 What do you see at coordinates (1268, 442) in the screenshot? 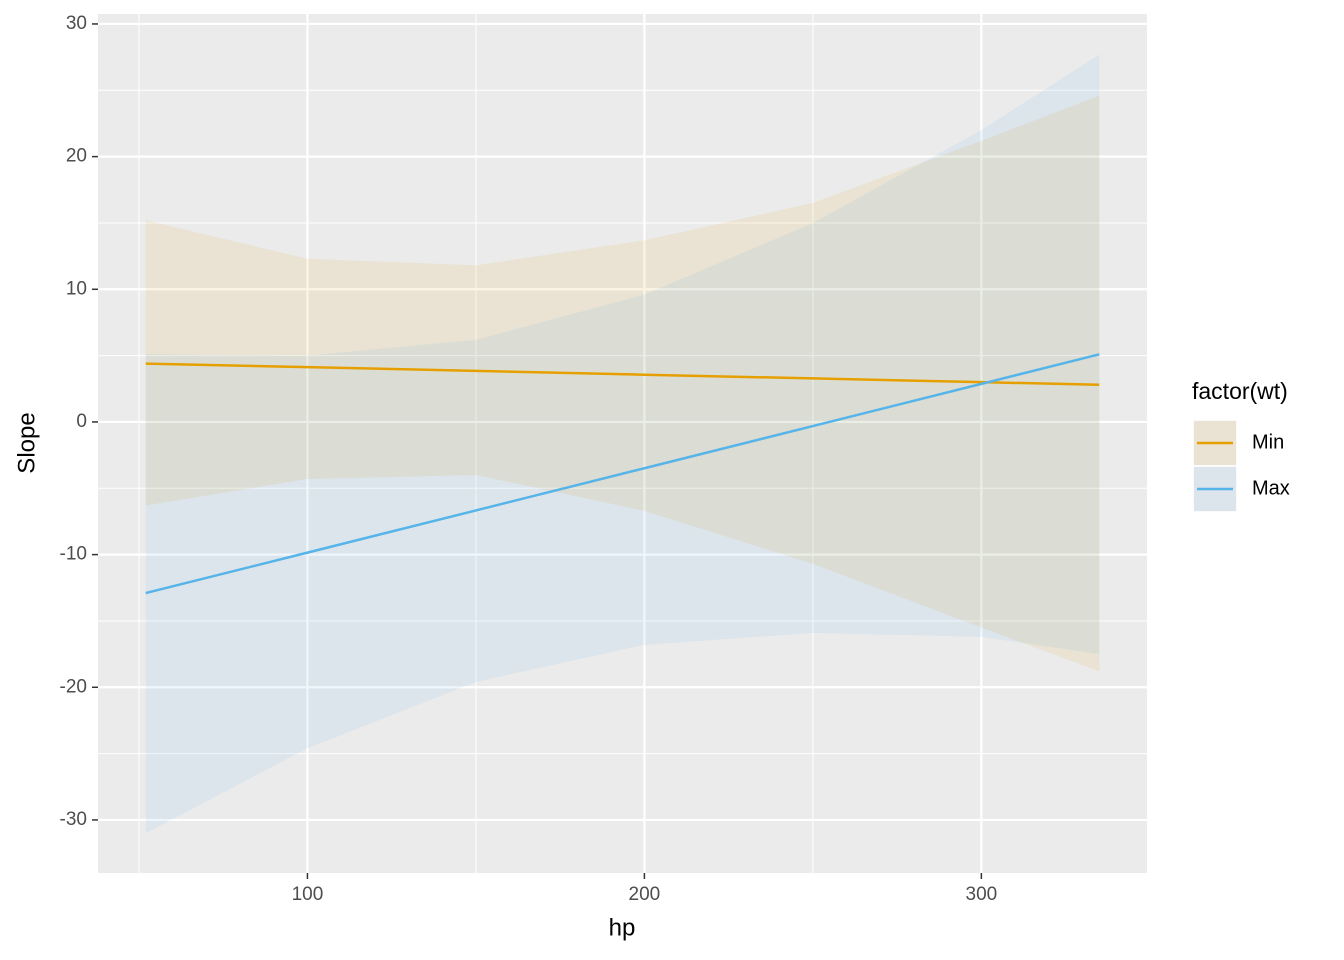
I see `legend-label: Min` at bounding box center [1268, 442].